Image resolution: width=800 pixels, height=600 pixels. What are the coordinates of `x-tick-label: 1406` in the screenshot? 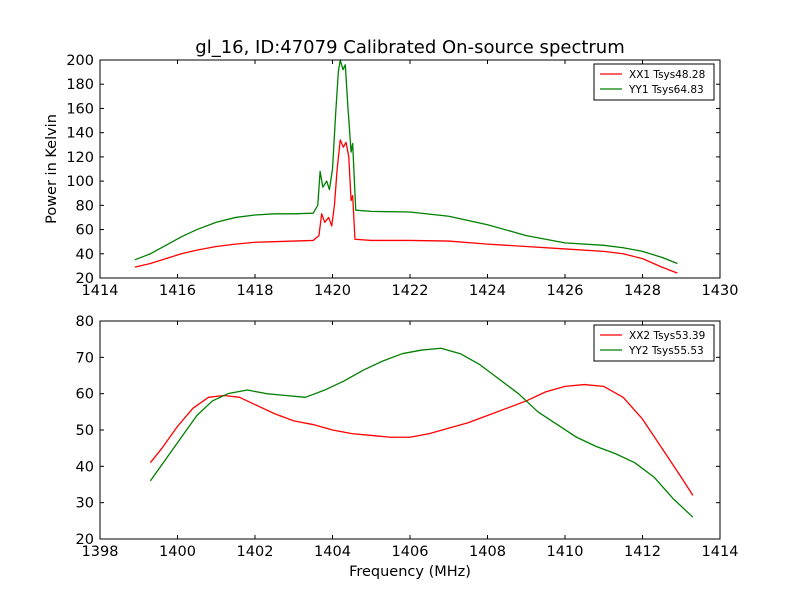 It's located at (410, 552).